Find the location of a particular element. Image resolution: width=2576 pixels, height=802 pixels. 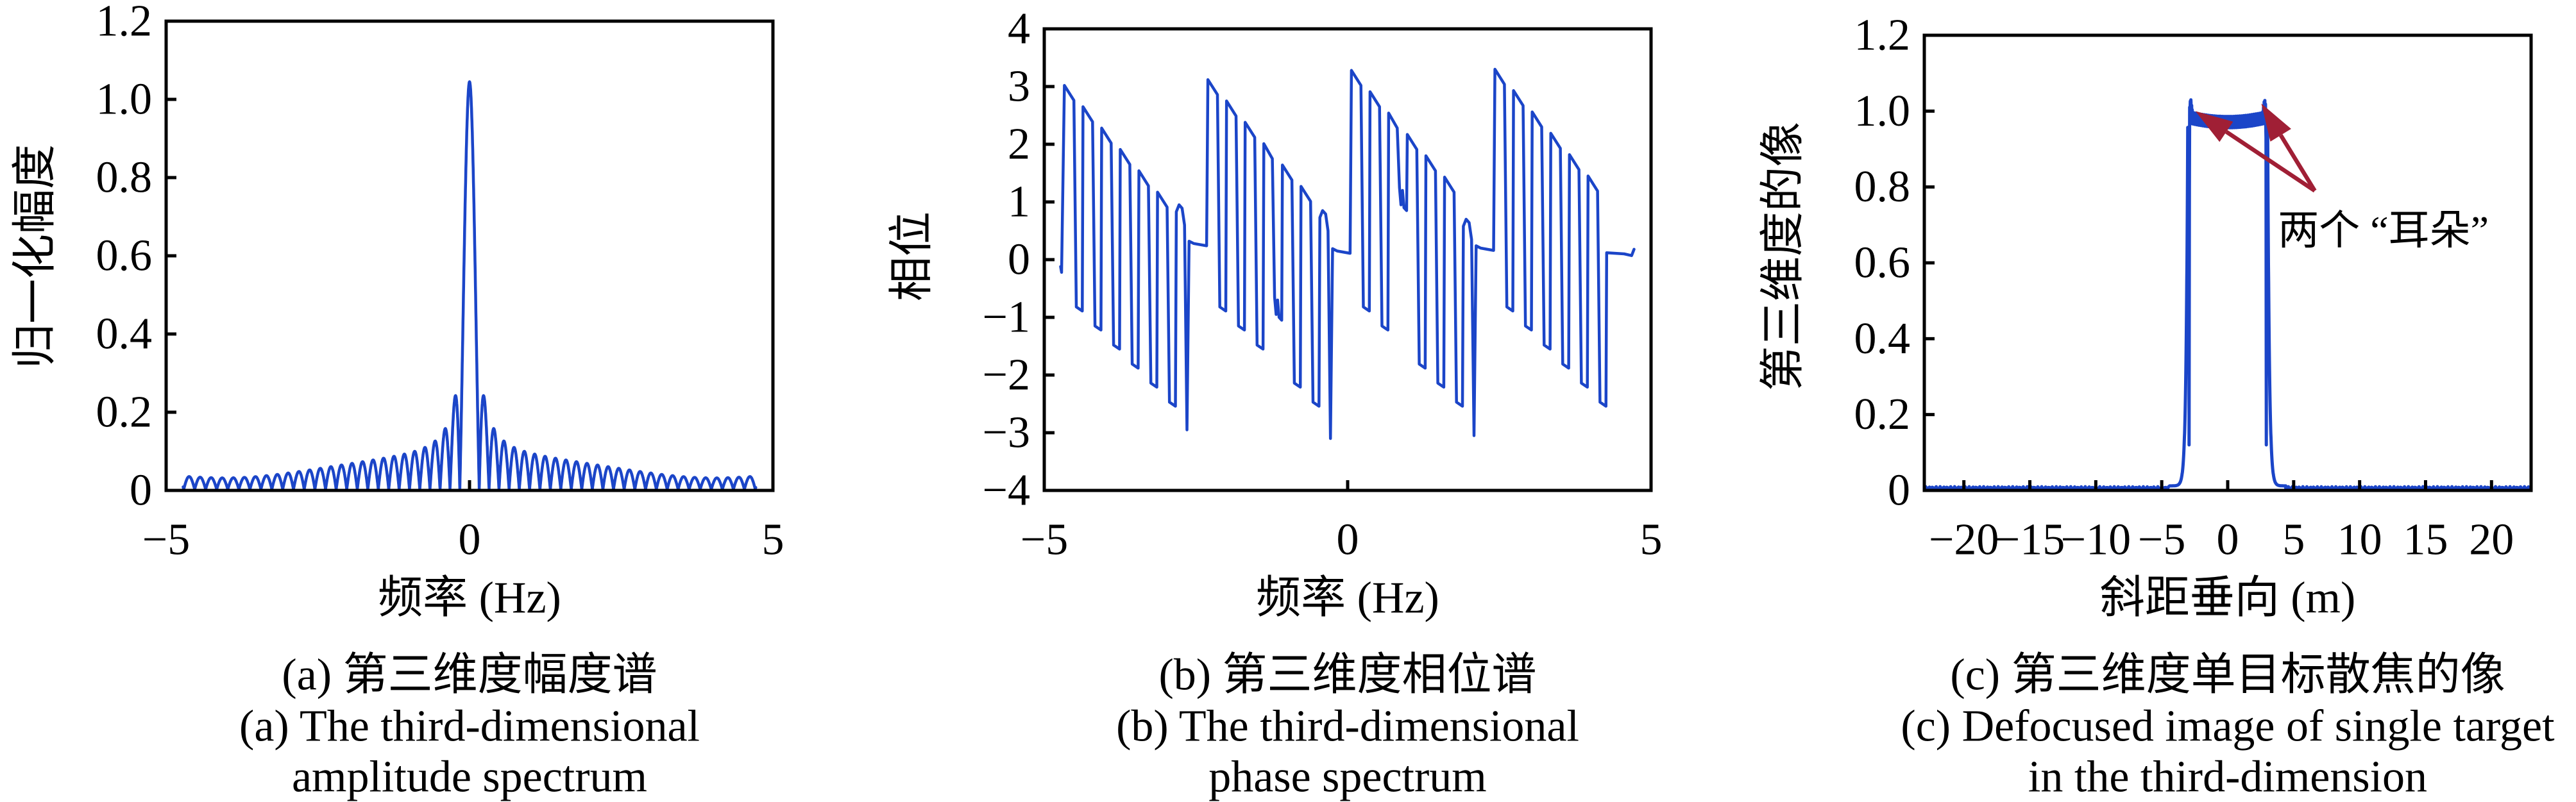

y-tick-label: −1 is located at coordinates (1006, 317).